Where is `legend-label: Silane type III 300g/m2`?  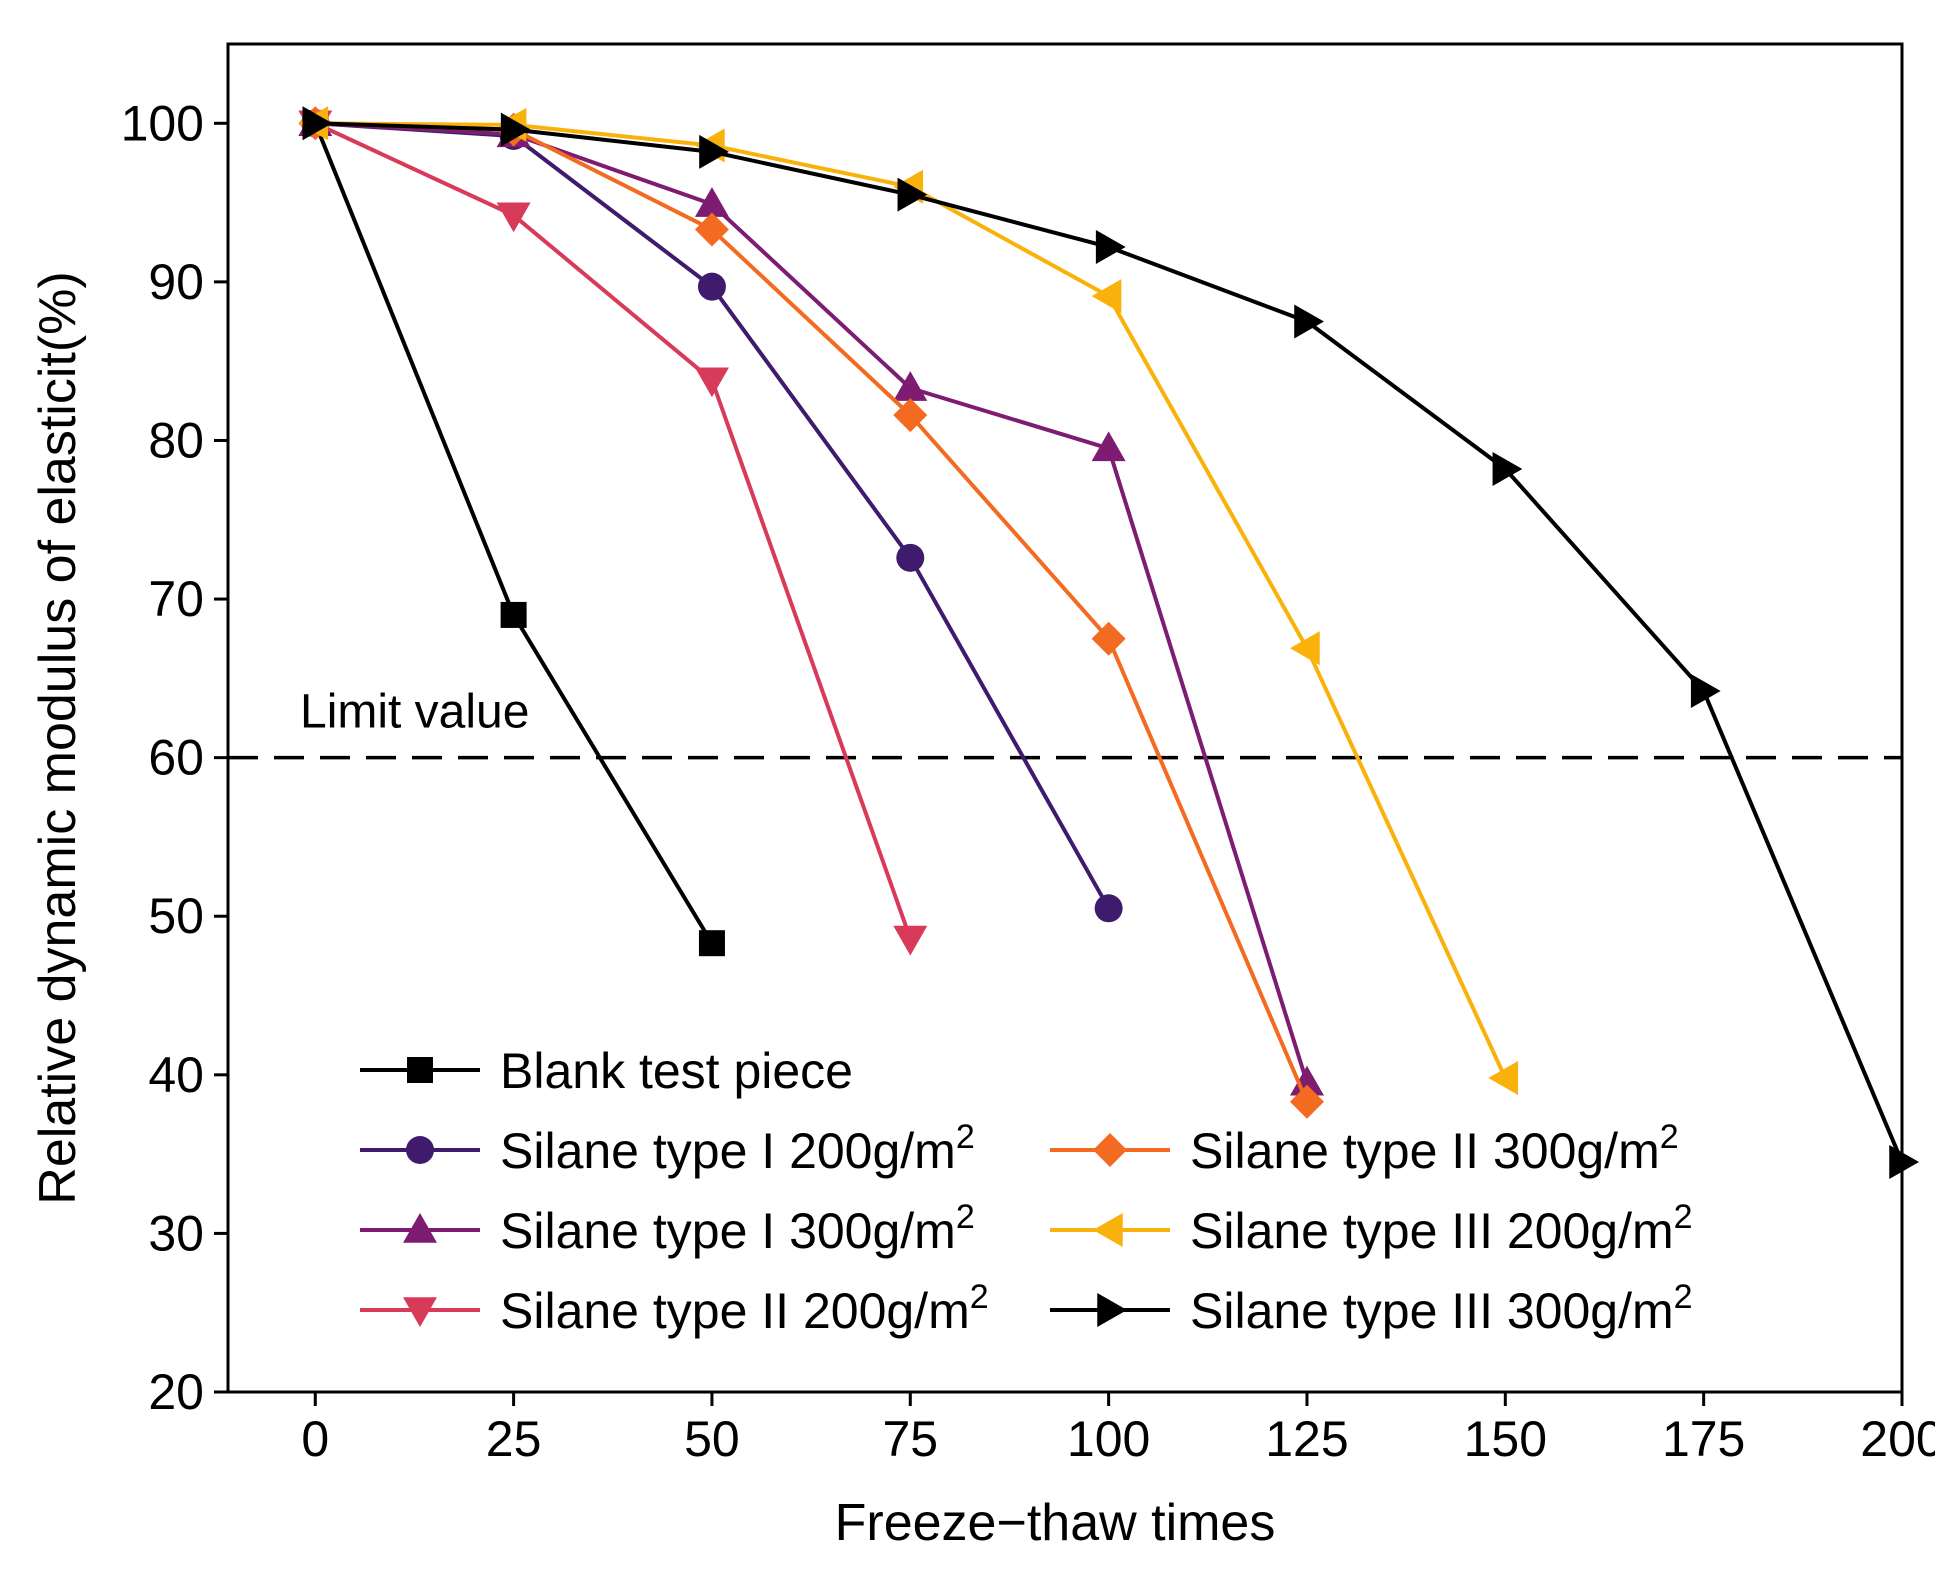
legend-label: Silane type III 300g/m2 is located at coordinates (1441, 1308).